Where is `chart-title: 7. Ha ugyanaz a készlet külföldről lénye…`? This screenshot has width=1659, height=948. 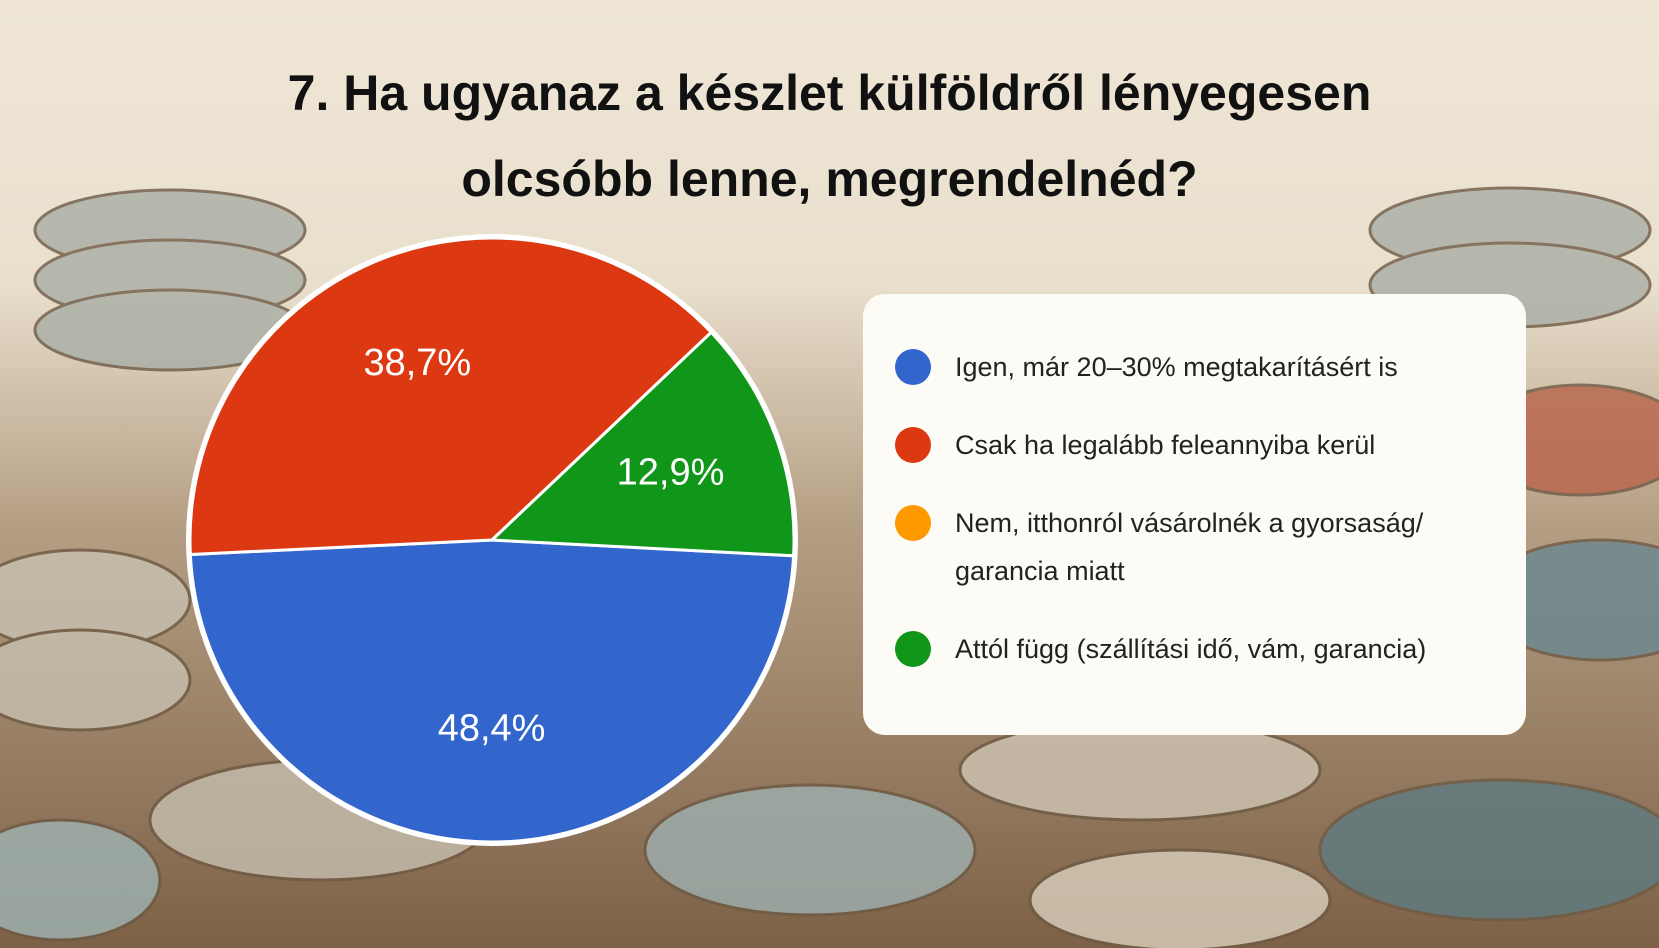 chart-title: 7. Ha ugyanaz a készlet külföldről lénye… is located at coordinates (829, 136).